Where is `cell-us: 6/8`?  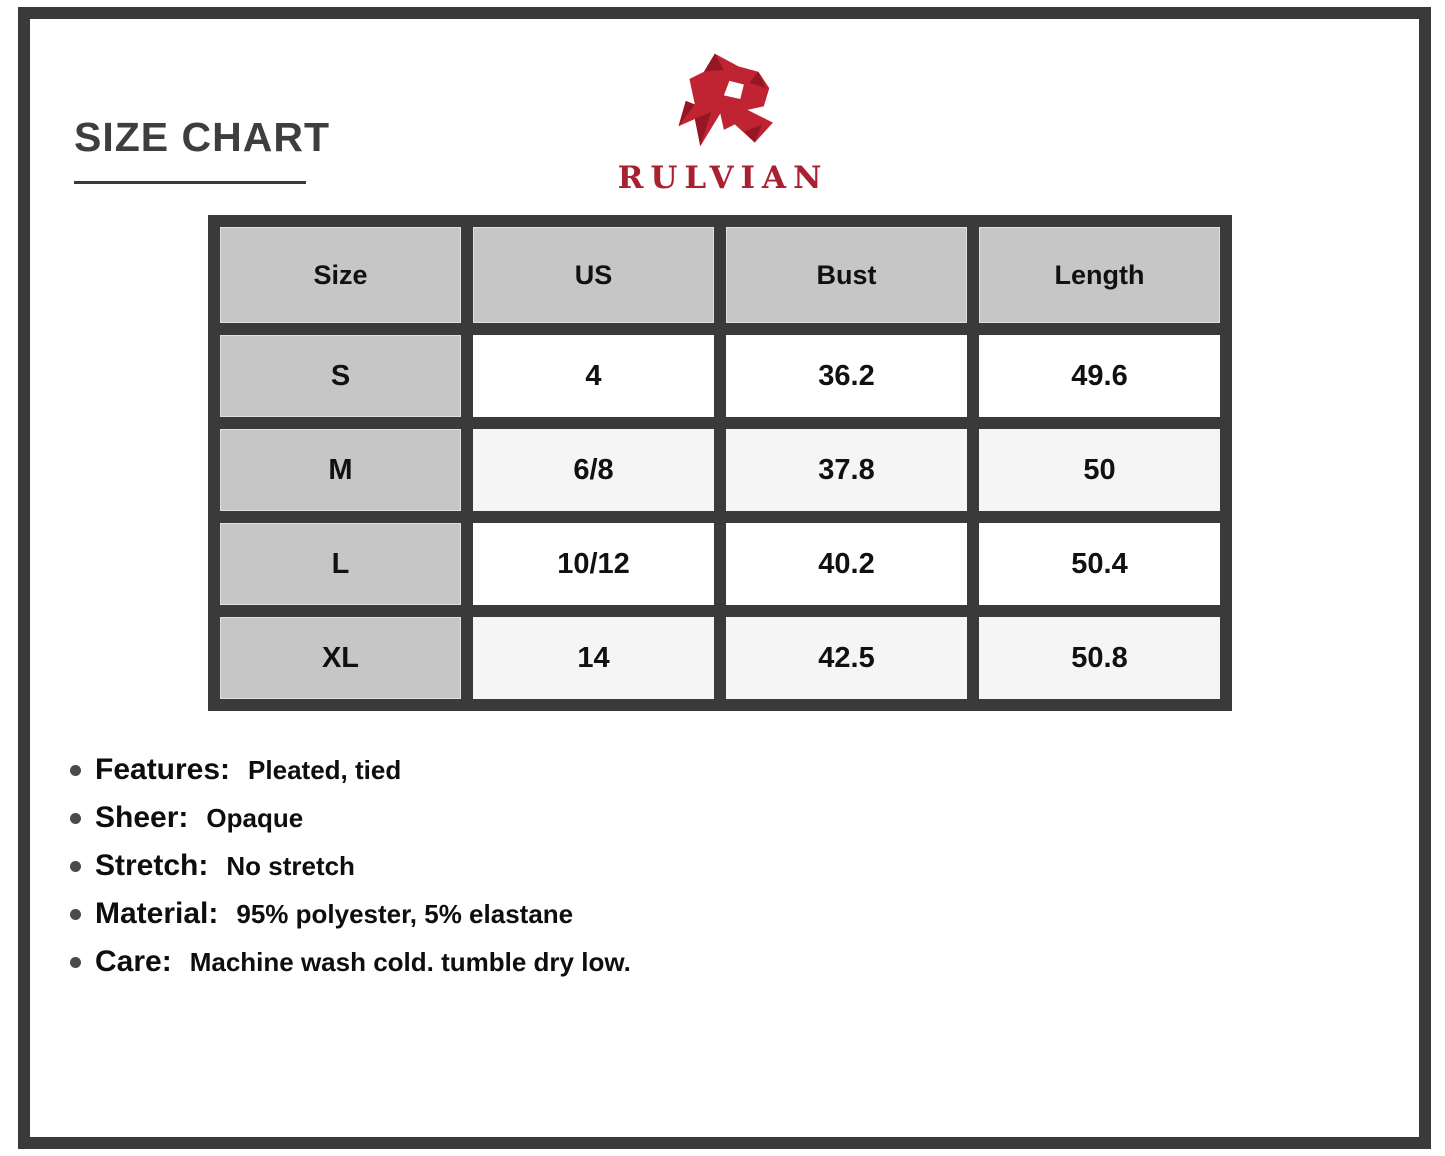 cell-us: 6/8 is located at coordinates (593, 470).